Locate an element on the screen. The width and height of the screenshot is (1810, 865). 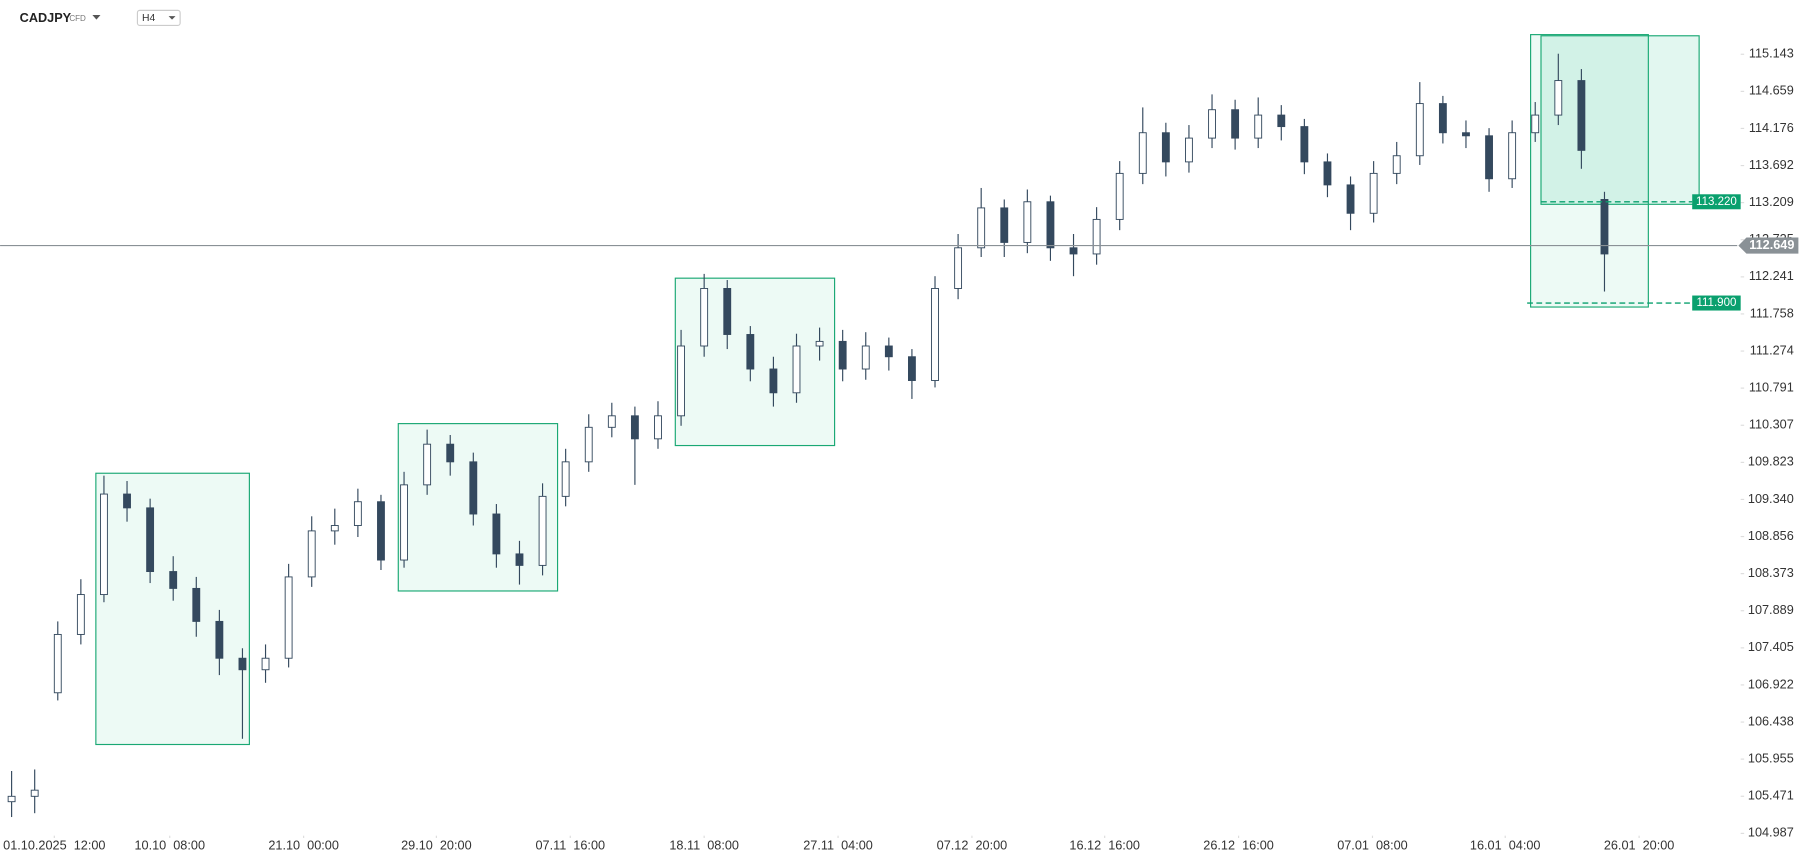
x-tick-label: 18.11 08:00 is located at coordinates (704, 845).